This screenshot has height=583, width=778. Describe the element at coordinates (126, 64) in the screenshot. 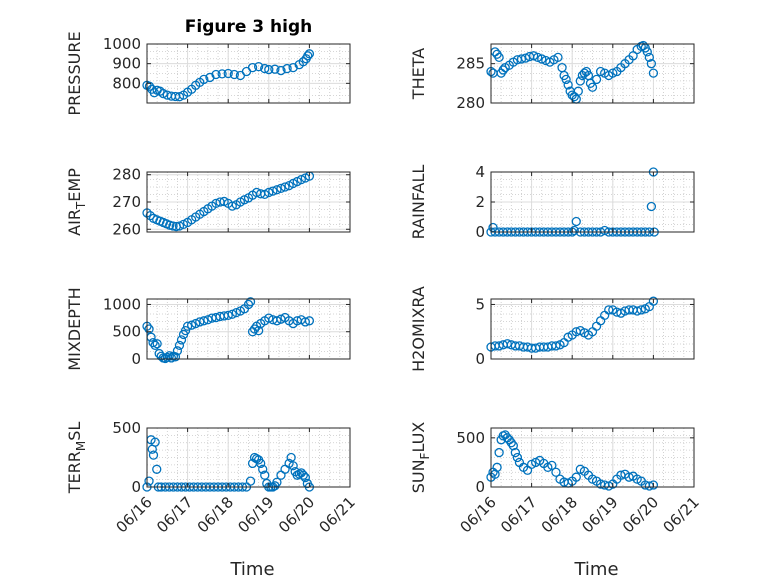

I see `y-tick-label: 900` at that location.